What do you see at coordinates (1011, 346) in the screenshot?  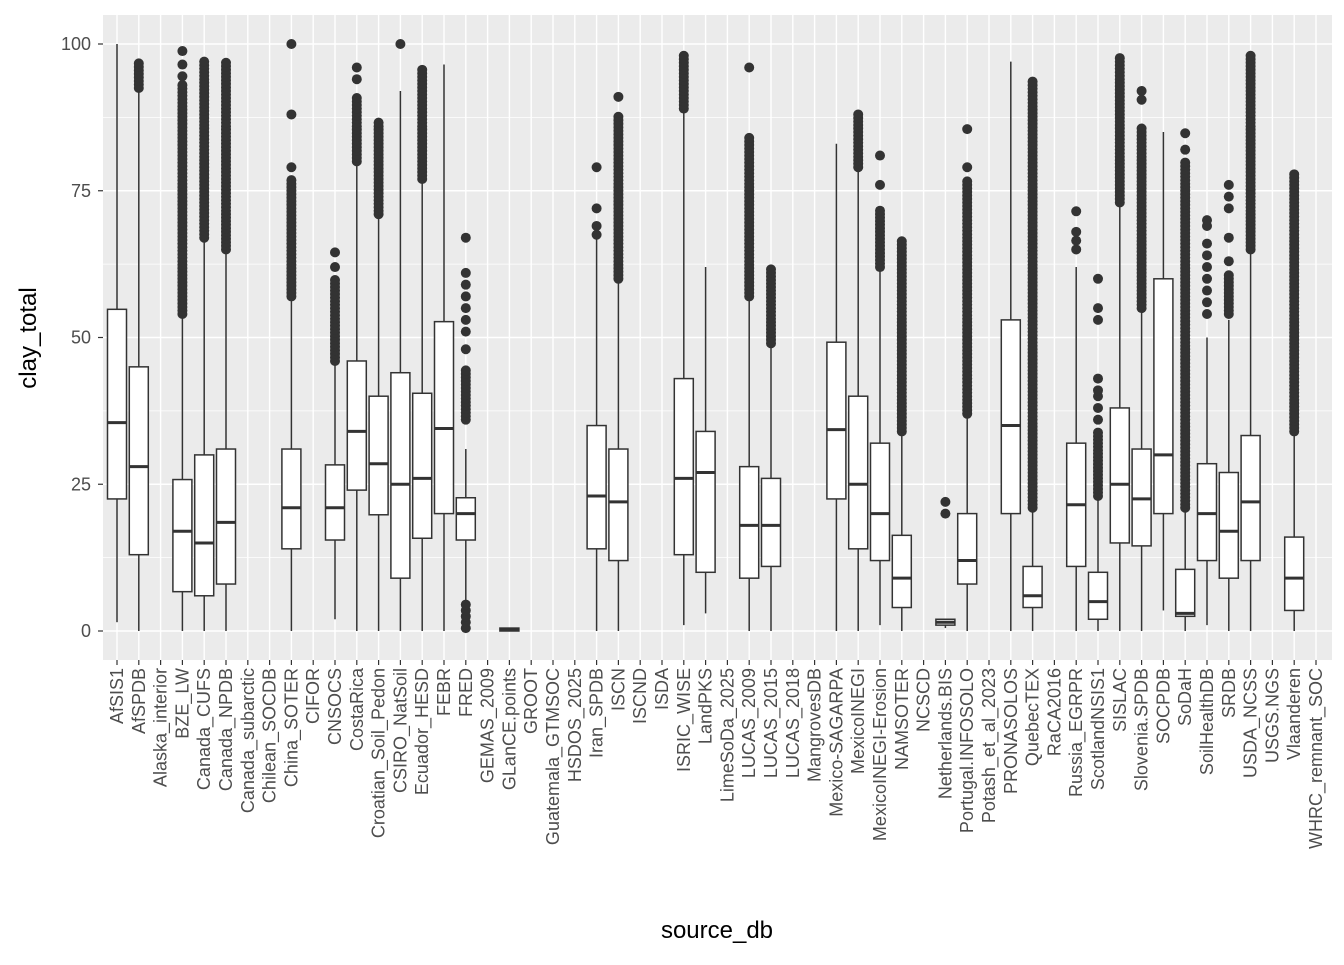 I see `box-PRONASOLOS` at bounding box center [1011, 346].